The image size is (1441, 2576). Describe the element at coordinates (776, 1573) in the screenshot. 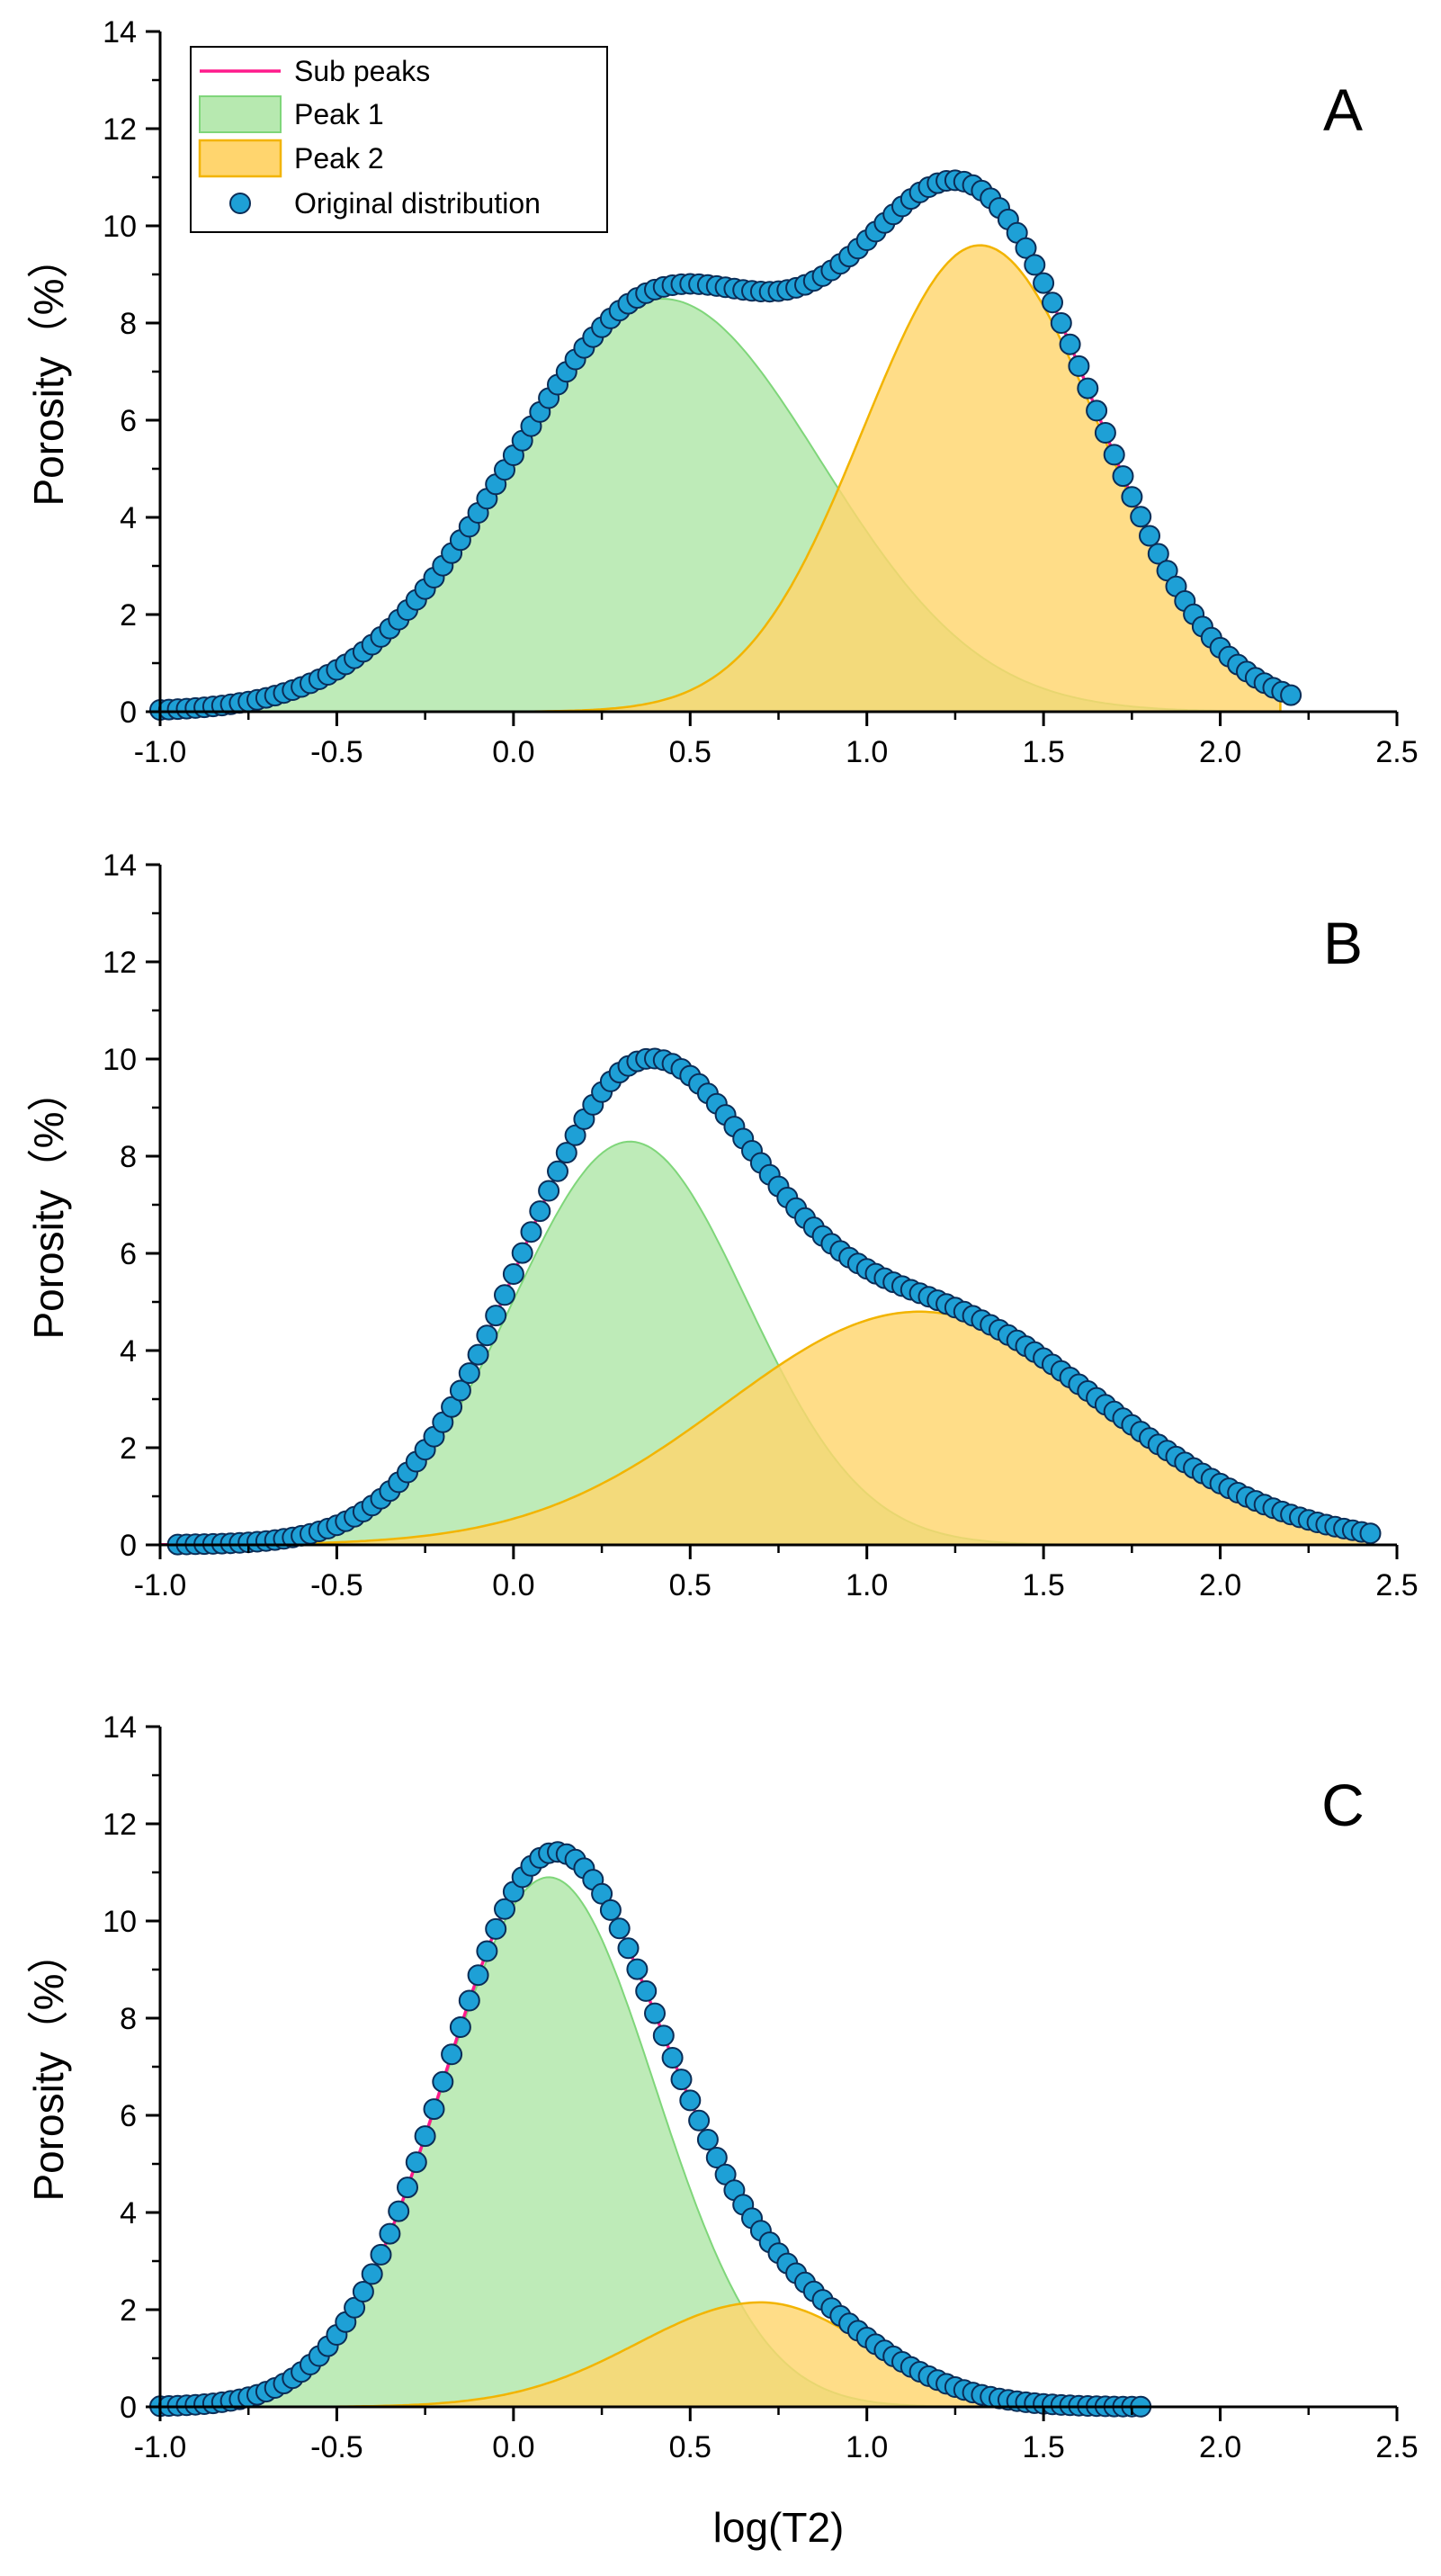

I see `panel-b-x-axis: -1.0 -0.5 0.0 0.5 1.0 1.5 2.0 2.5` at that location.